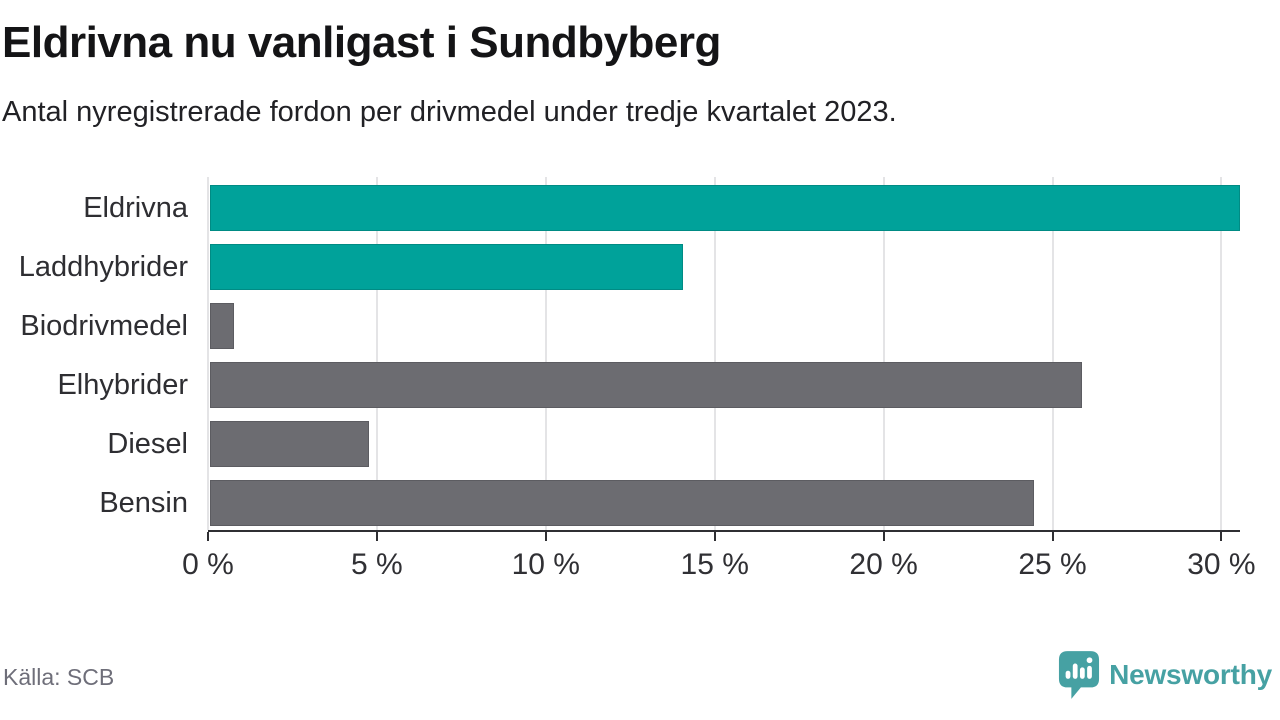 The image size is (1280, 720). What do you see at coordinates (104, 326) in the screenshot?
I see `y-axis-label-biodrivmedel: Biodrivmedel` at bounding box center [104, 326].